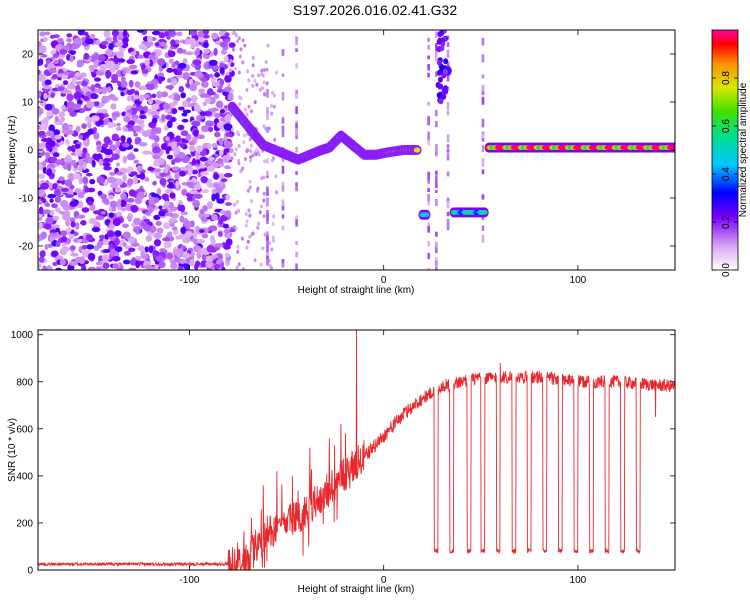 The image size is (750, 600). I want to click on colorbar-tick-label: 0.6, so click(726, 126).